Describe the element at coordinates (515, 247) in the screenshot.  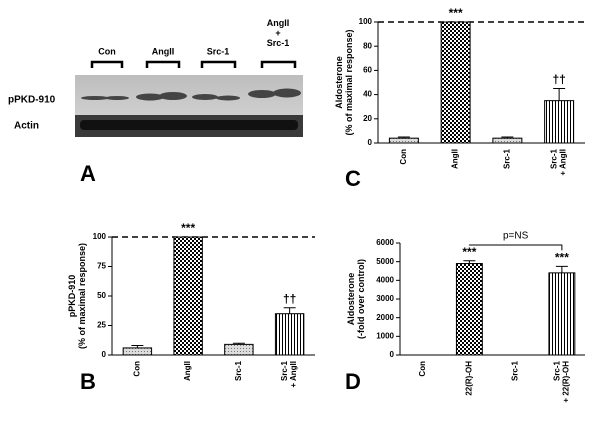
I see `significance-bracket` at that location.